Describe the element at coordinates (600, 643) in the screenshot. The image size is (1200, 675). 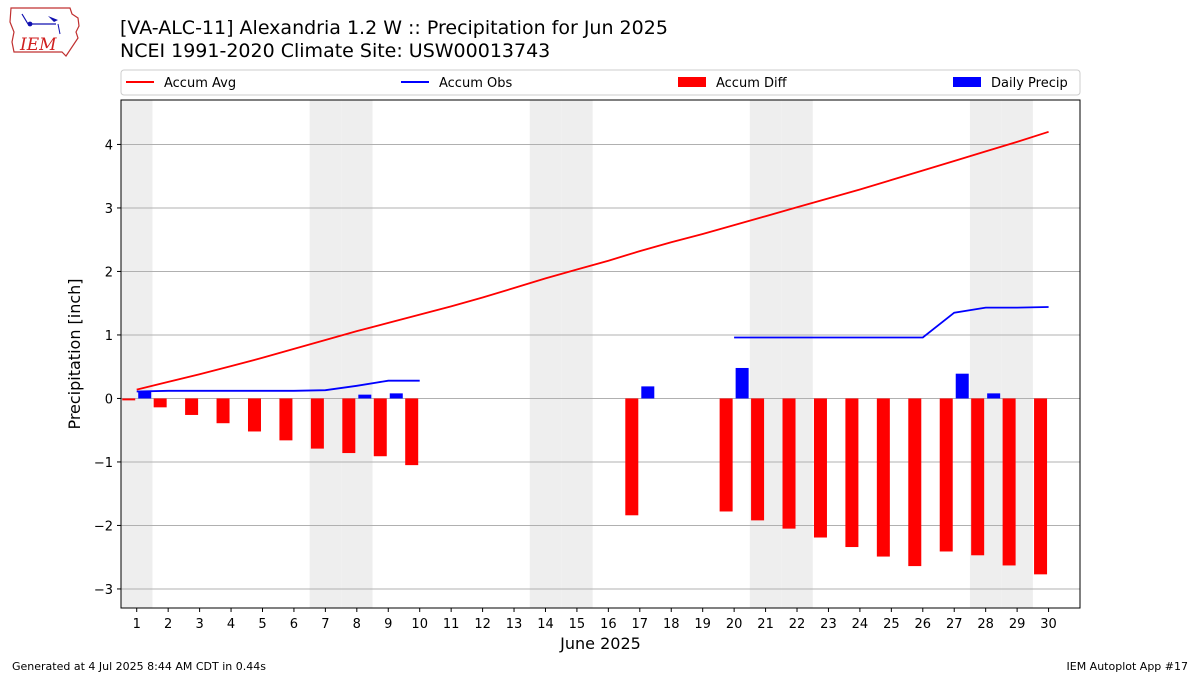
I see `x-axis-label: June 2025` at that location.